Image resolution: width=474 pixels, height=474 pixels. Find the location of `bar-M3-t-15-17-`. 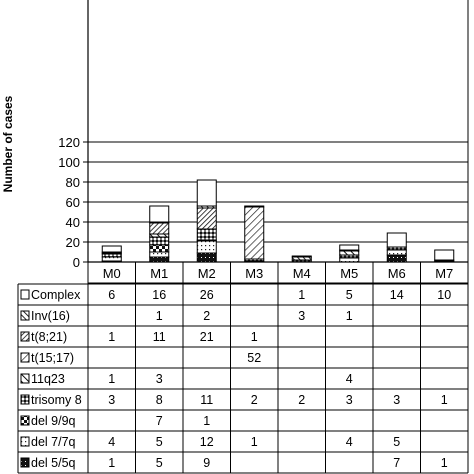

bar-M3-t-15-17- is located at coordinates (254, 233).